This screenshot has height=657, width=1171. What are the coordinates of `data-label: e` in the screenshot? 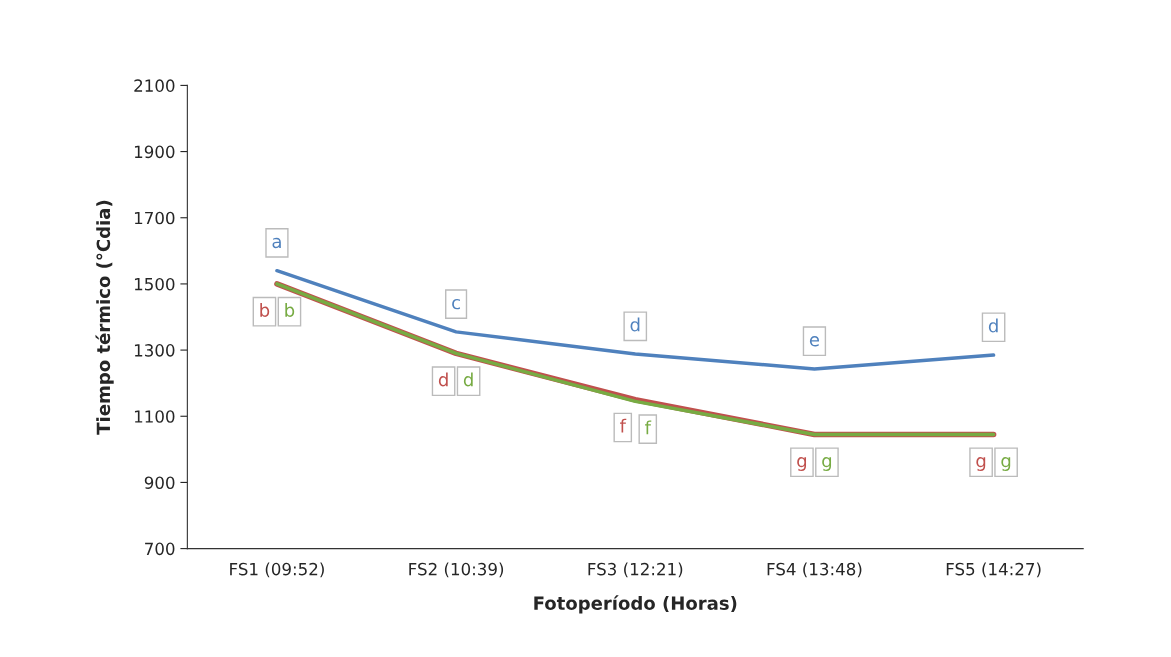 It's located at (814, 341).